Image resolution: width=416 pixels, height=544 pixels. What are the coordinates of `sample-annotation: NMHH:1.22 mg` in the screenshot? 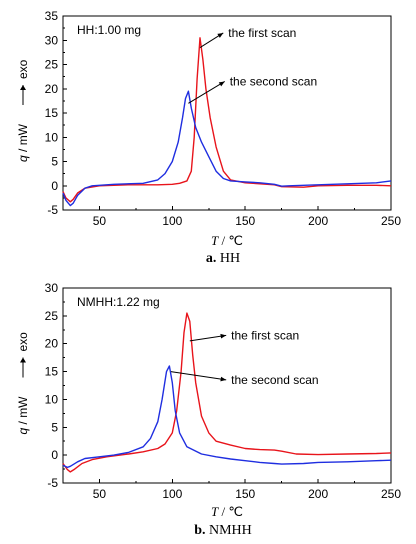 It's located at (118, 302).